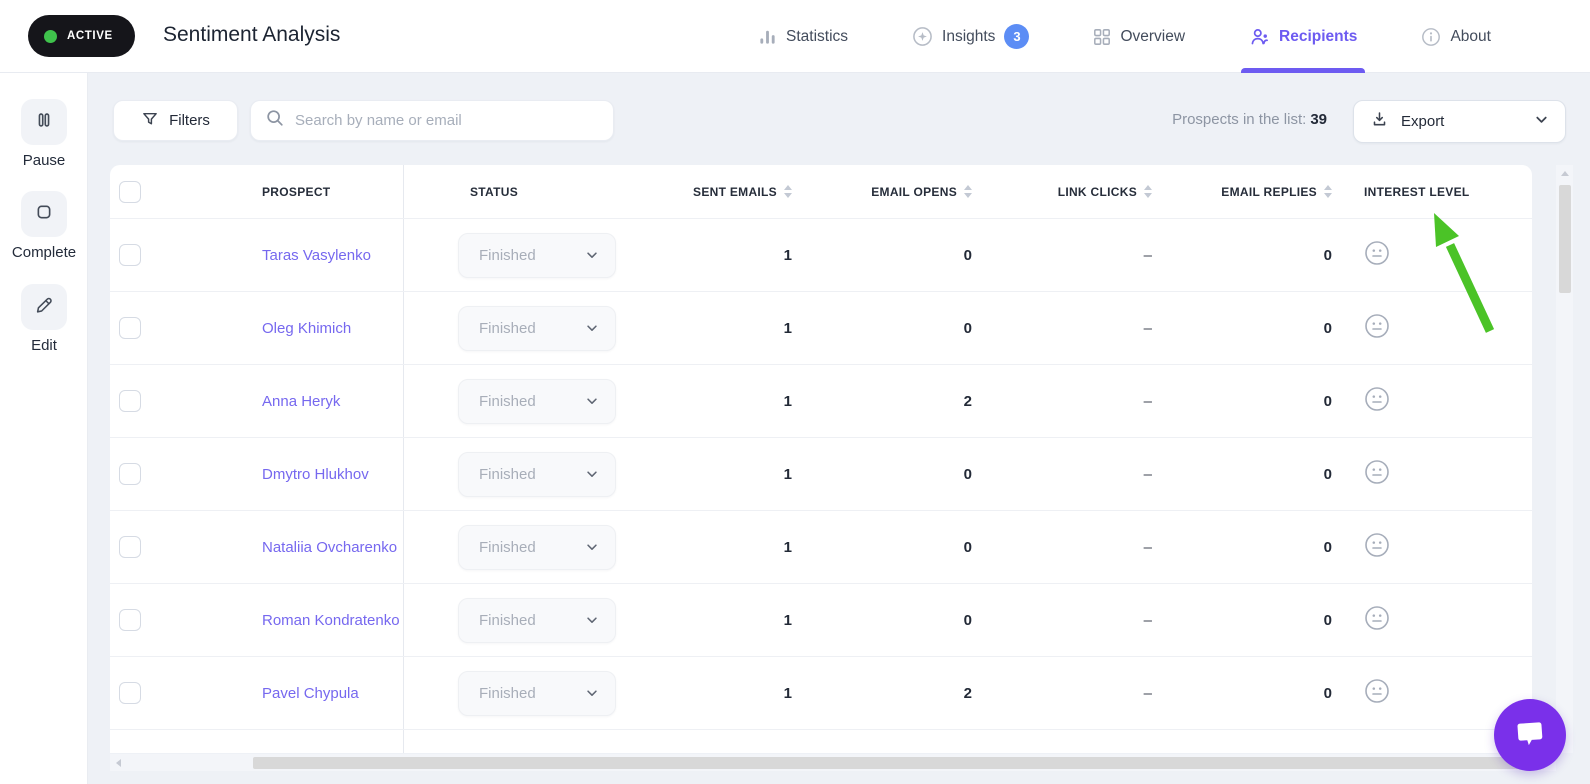  What do you see at coordinates (1102, 37) in the screenshot?
I see `grid-icon` at bounding box center [1102, 37].